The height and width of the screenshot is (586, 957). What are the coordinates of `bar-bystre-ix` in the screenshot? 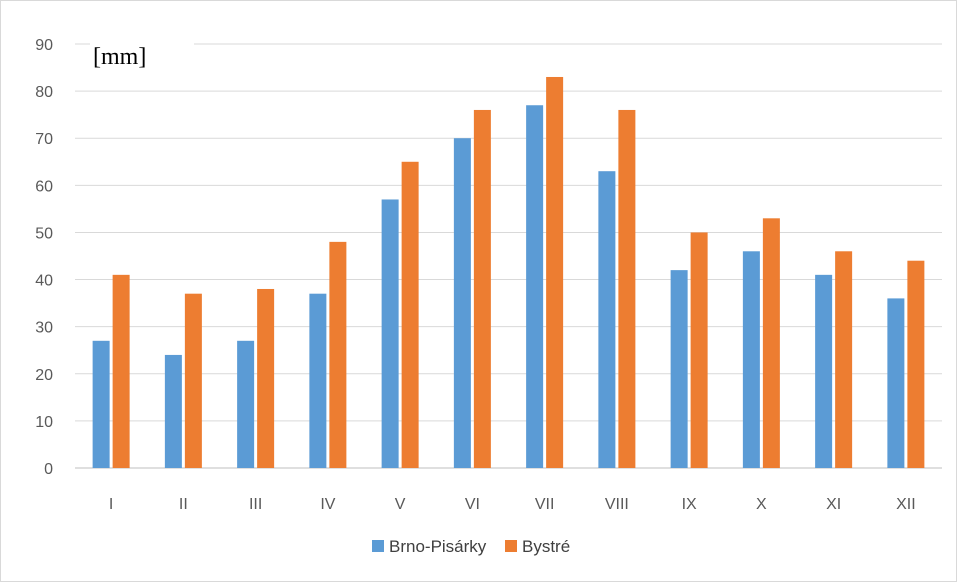 It's located at (699, 350).